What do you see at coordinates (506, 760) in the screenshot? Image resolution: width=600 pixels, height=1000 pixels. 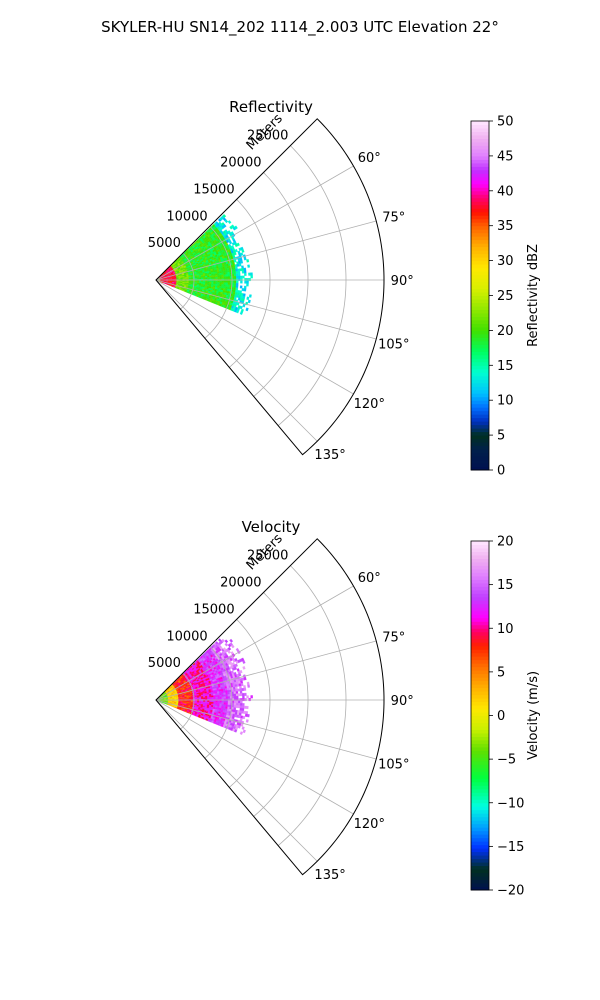 I see `colorbar-tick-label: −5` at bounding box center [506, 760].